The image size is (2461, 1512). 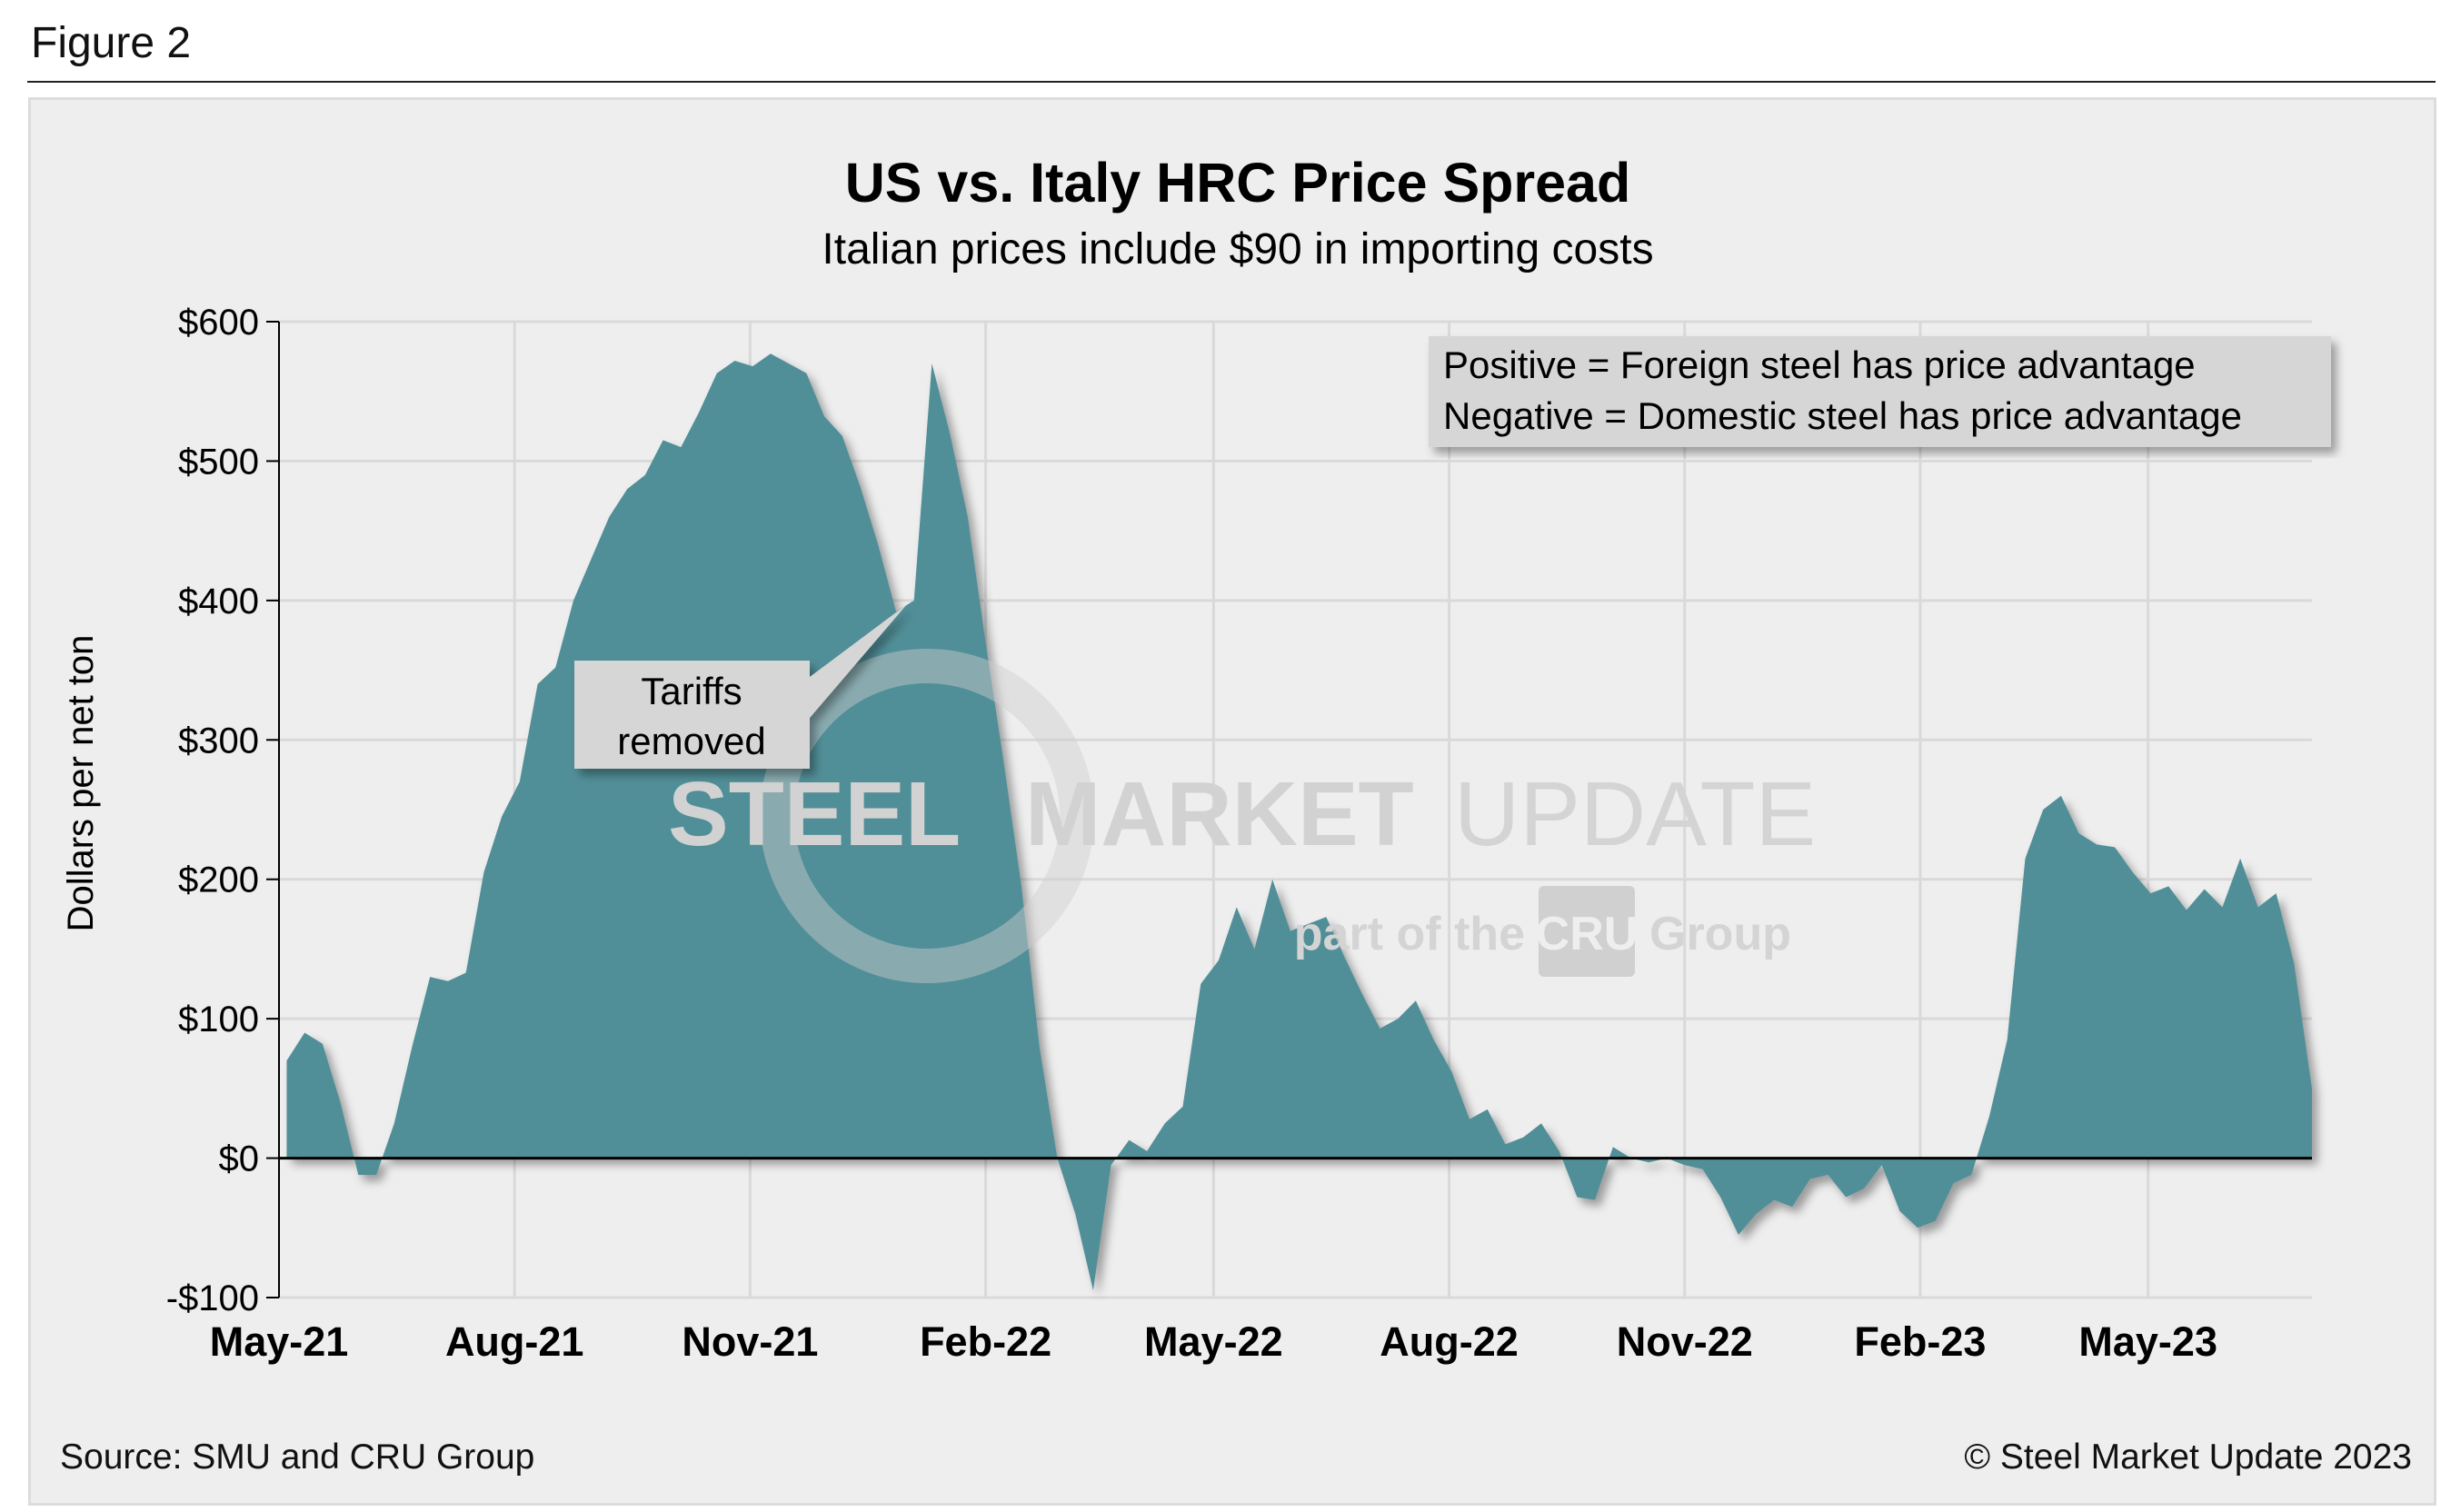 What do you see at coordinates (111, 43) in the screenshot?
I see `figure-label: Figure 2` at bounding box center [111, 43].